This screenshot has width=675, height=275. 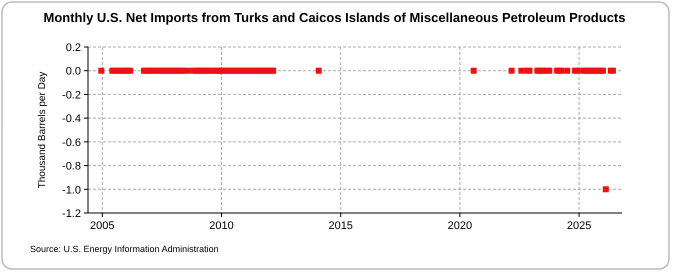 What do you see at coordinates (42, 130) in the screenshot?
I see `y-axis-title: Thousand Barrels per Day` at bounding box center [42, 130].